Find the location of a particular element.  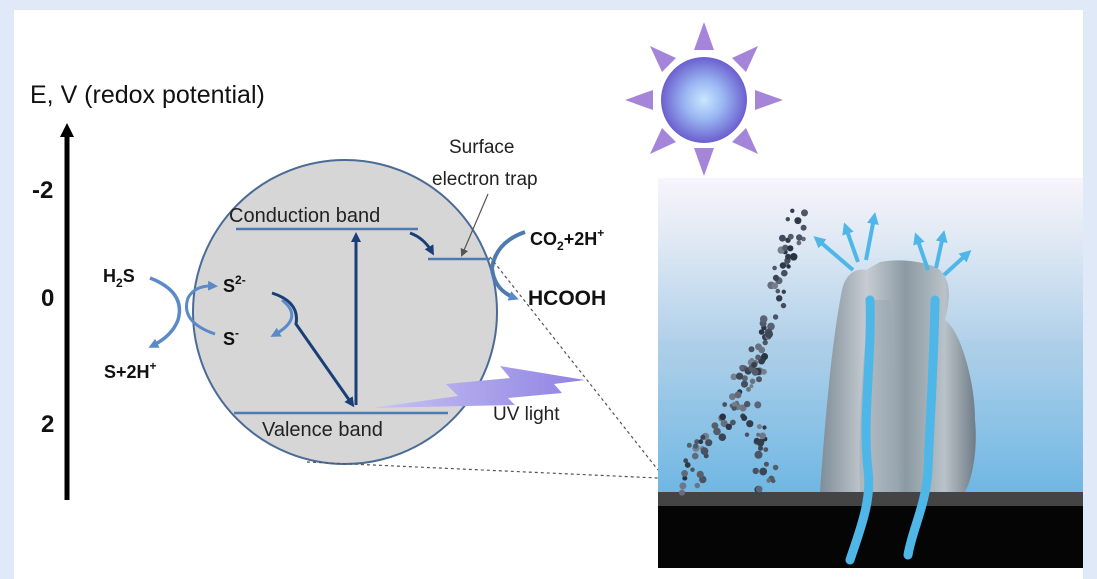

uv-light-bolt is located at coordinates (478, 387).